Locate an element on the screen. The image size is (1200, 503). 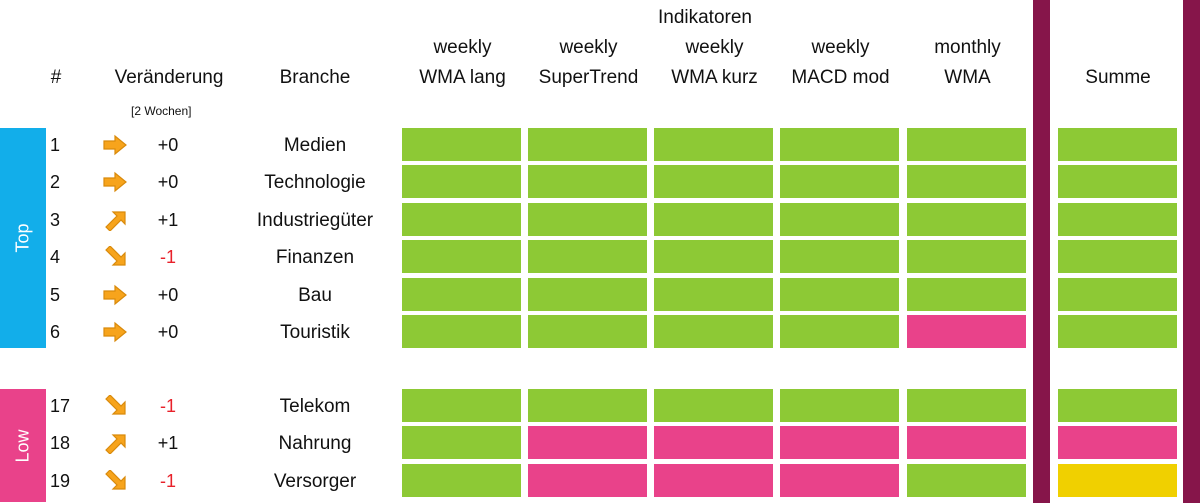
rank-cell: 4 is located at coordinates (55, 257).